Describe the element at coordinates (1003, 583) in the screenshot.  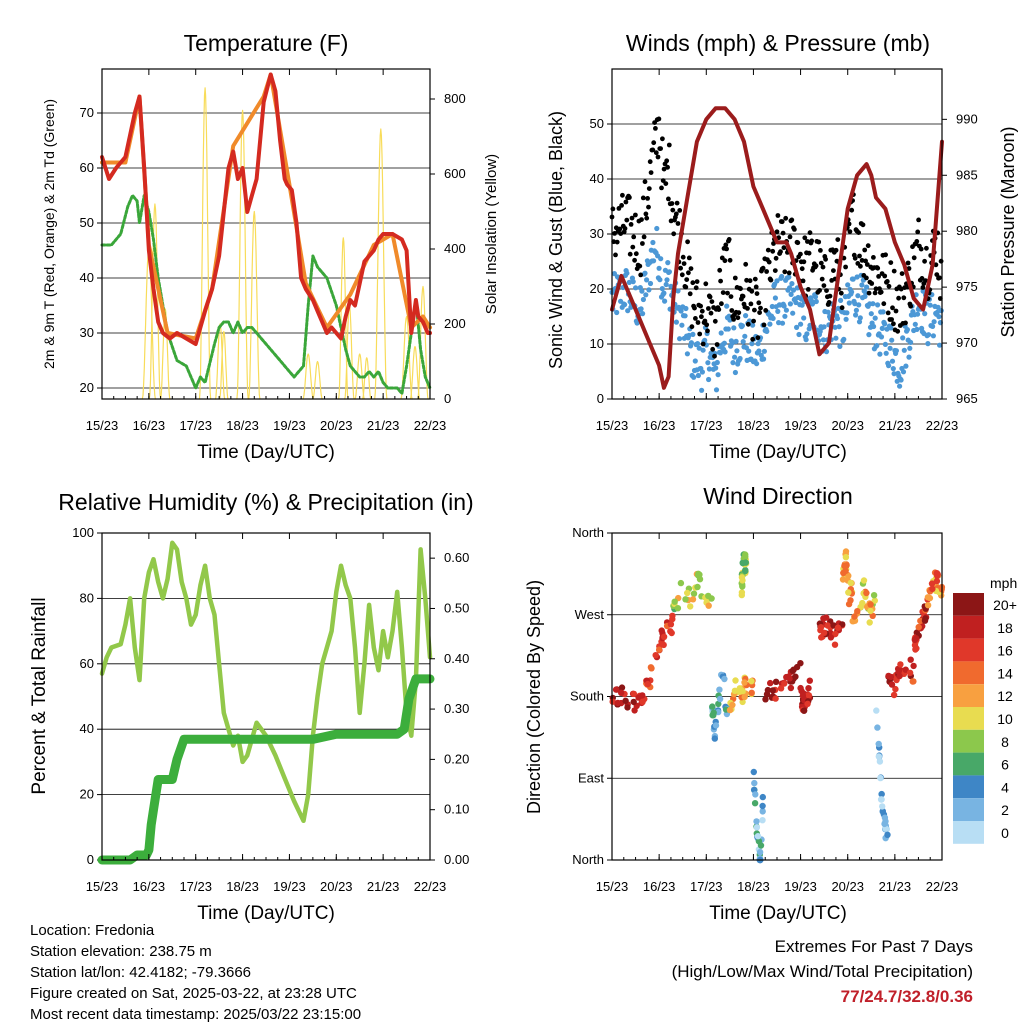
I see `legend-title: mph` at that location.